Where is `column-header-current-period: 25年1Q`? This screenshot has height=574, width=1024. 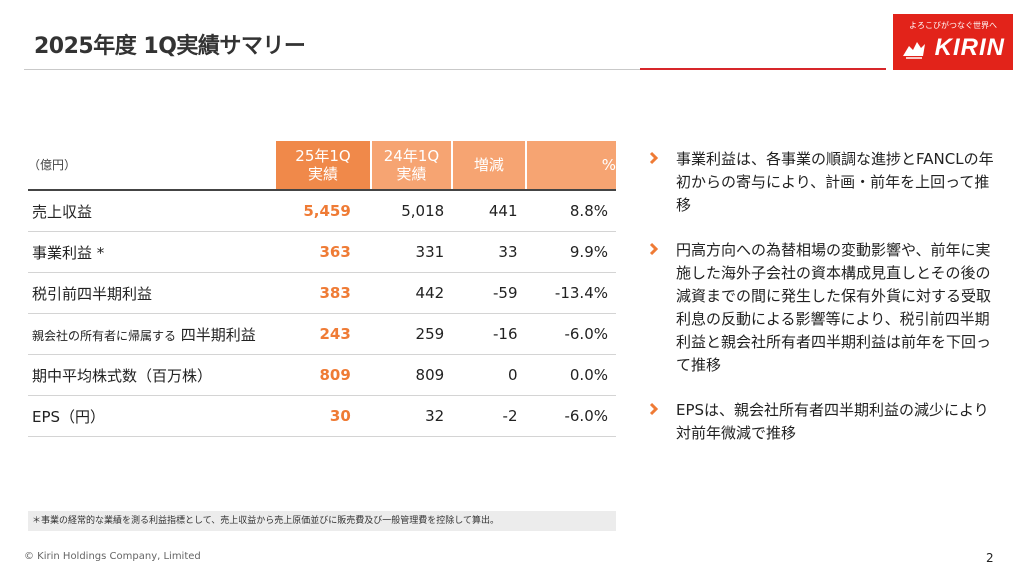
column-header-current-period: 25年1Q is located at coordinates (323, 156).